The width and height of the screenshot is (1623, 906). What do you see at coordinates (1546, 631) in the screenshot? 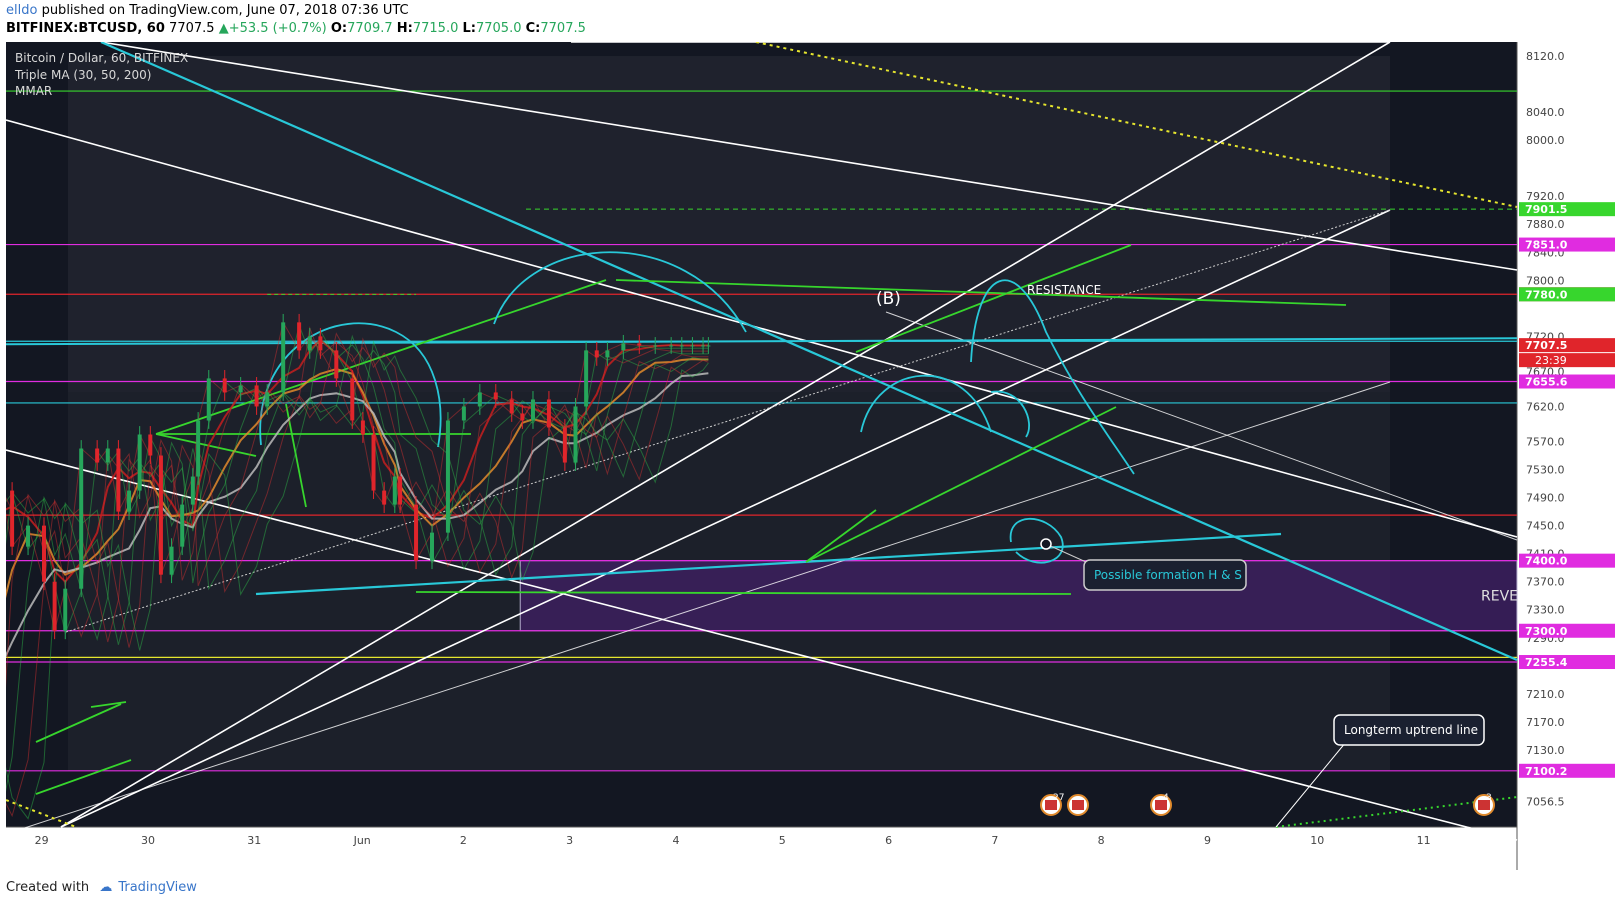
I see `price-label: 7300.0` at bounding box center [1546, 631].